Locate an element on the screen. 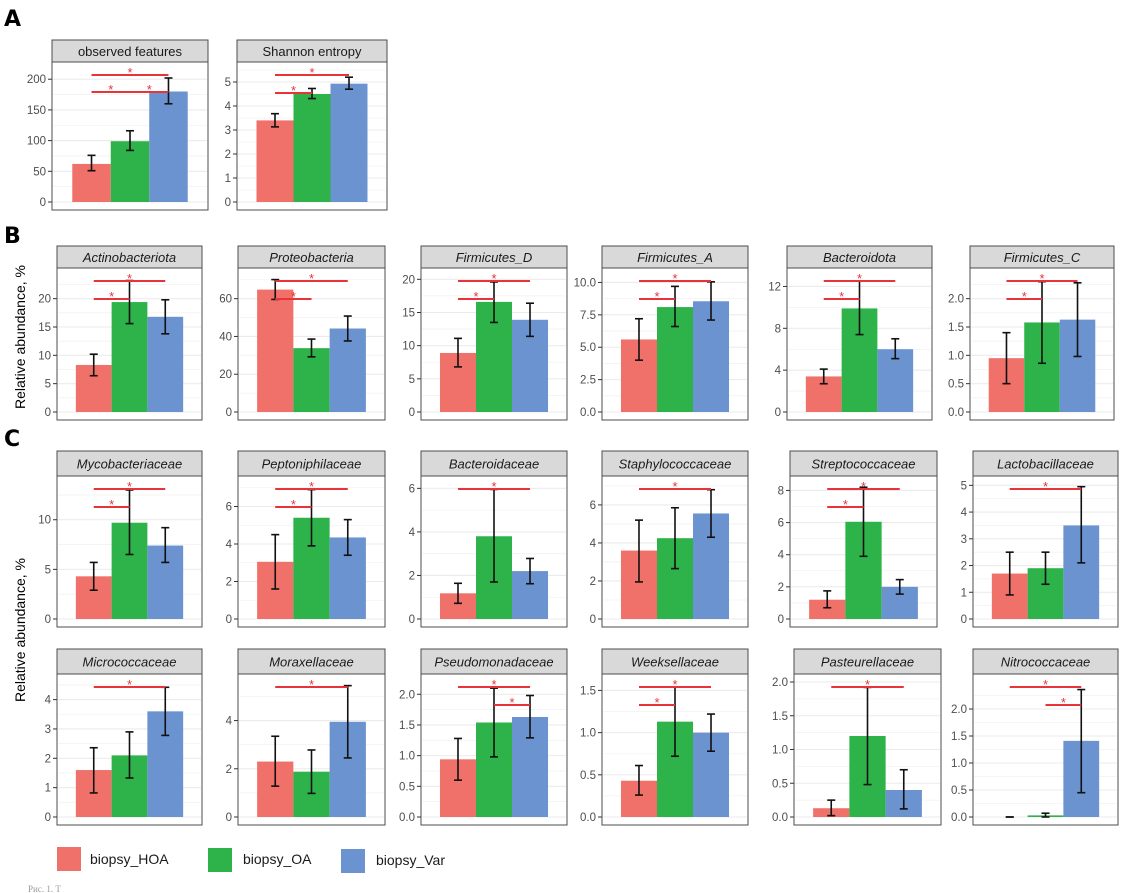 The height and width of the screenshot is (893, 1128). bar-biopsy-var is located at coordinates (349, 142).